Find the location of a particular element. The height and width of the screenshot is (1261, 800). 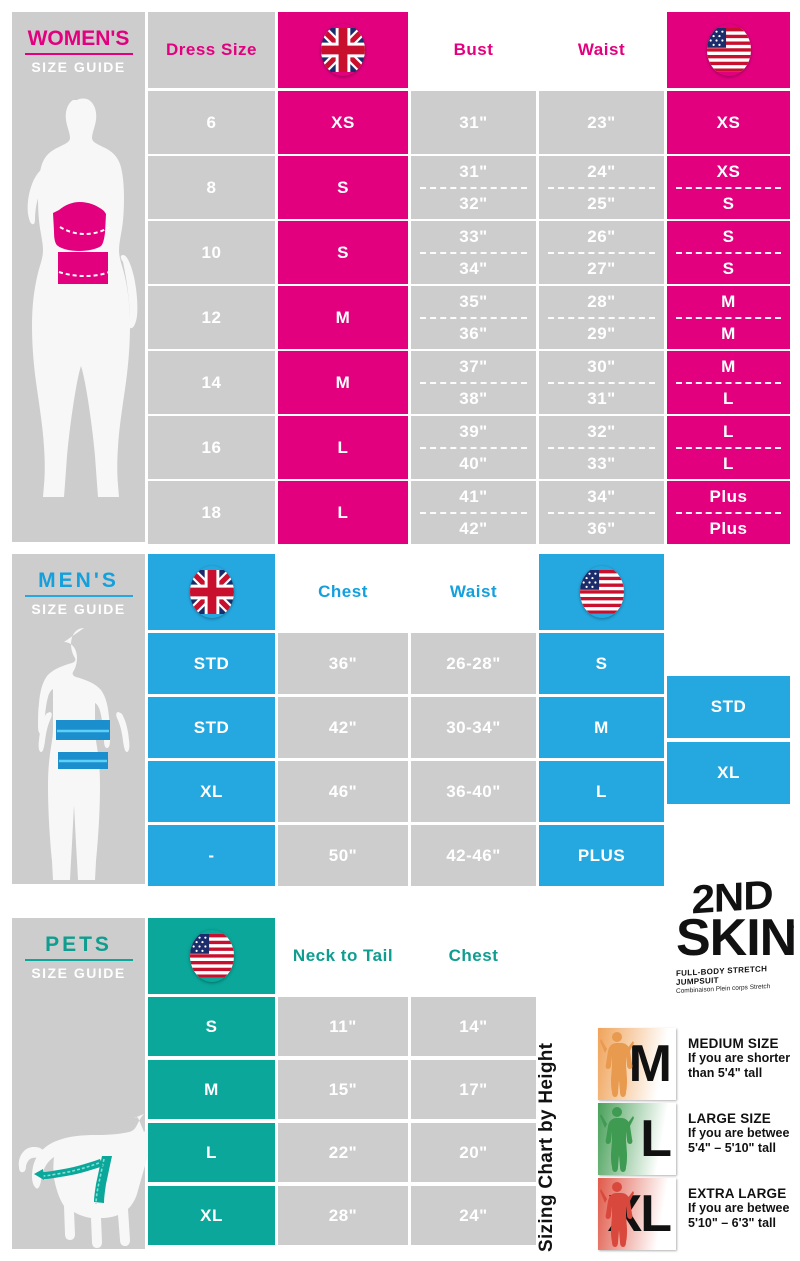

mens-uk-size-value: - is located at coordinates (211, 855).